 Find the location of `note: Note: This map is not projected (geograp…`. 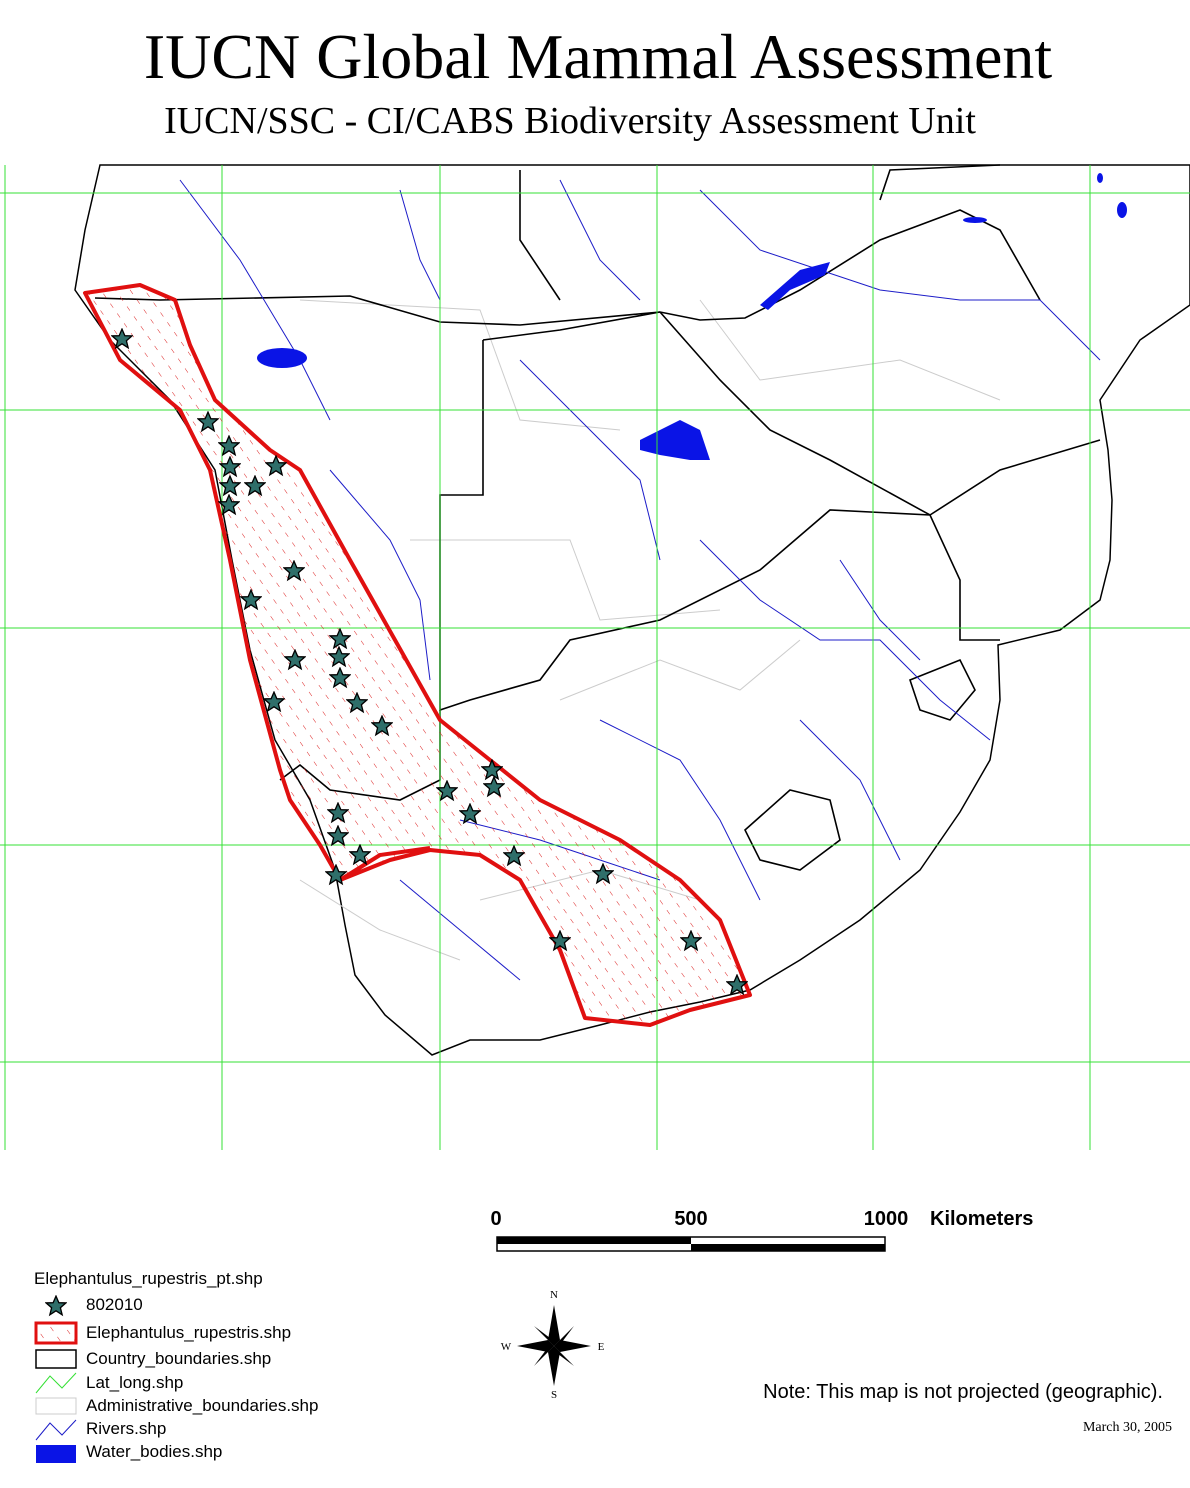

note: Note: This map is not projected (geograp… is located at coordinates (963, 1392).